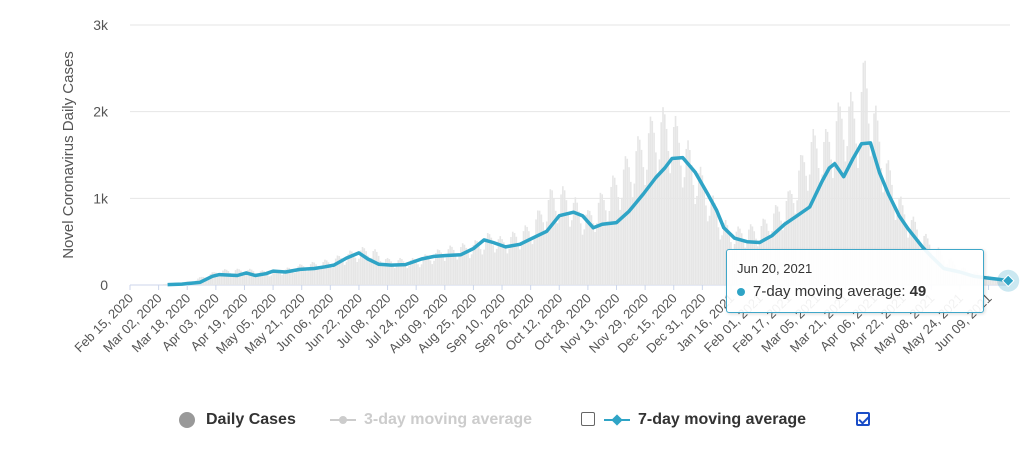 The image size is (1024, 451). I want to click on legend-item-3-day: 3-day moving average, so click(431, 420).